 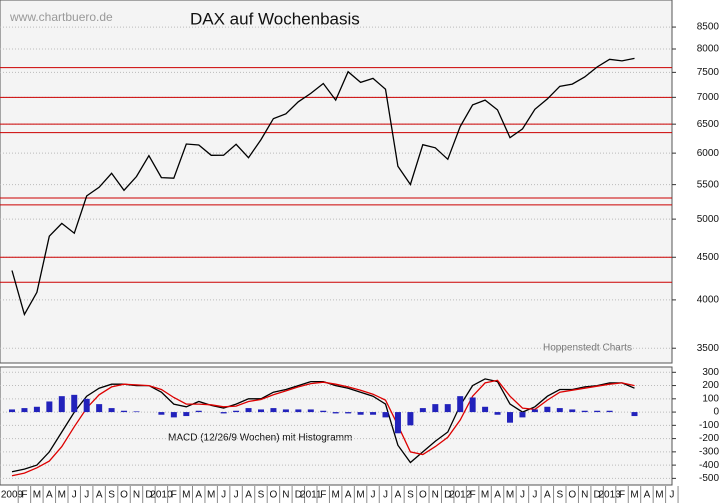 I want to click on x-tick-label: 2010, so click(x=161, y=495).